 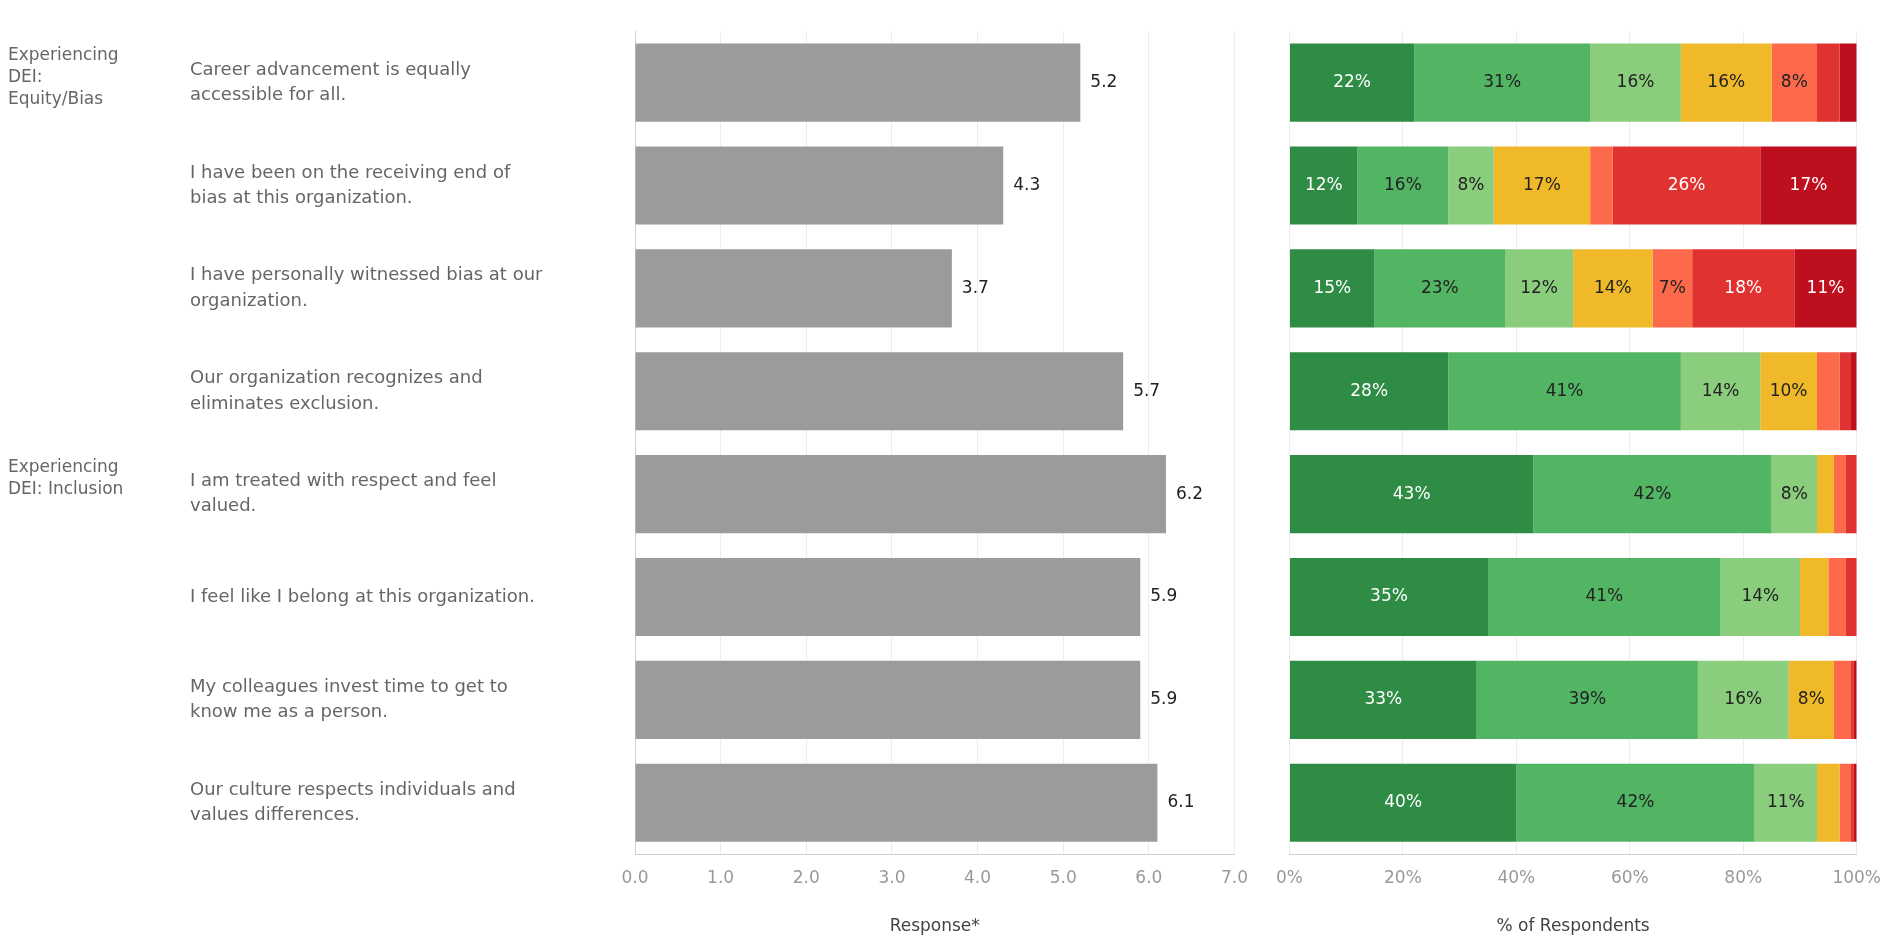 What do you see at coordinates (1027, 183) in the screenshot?
I see `data-label: 4.3` at bounding box center [1027, 183].